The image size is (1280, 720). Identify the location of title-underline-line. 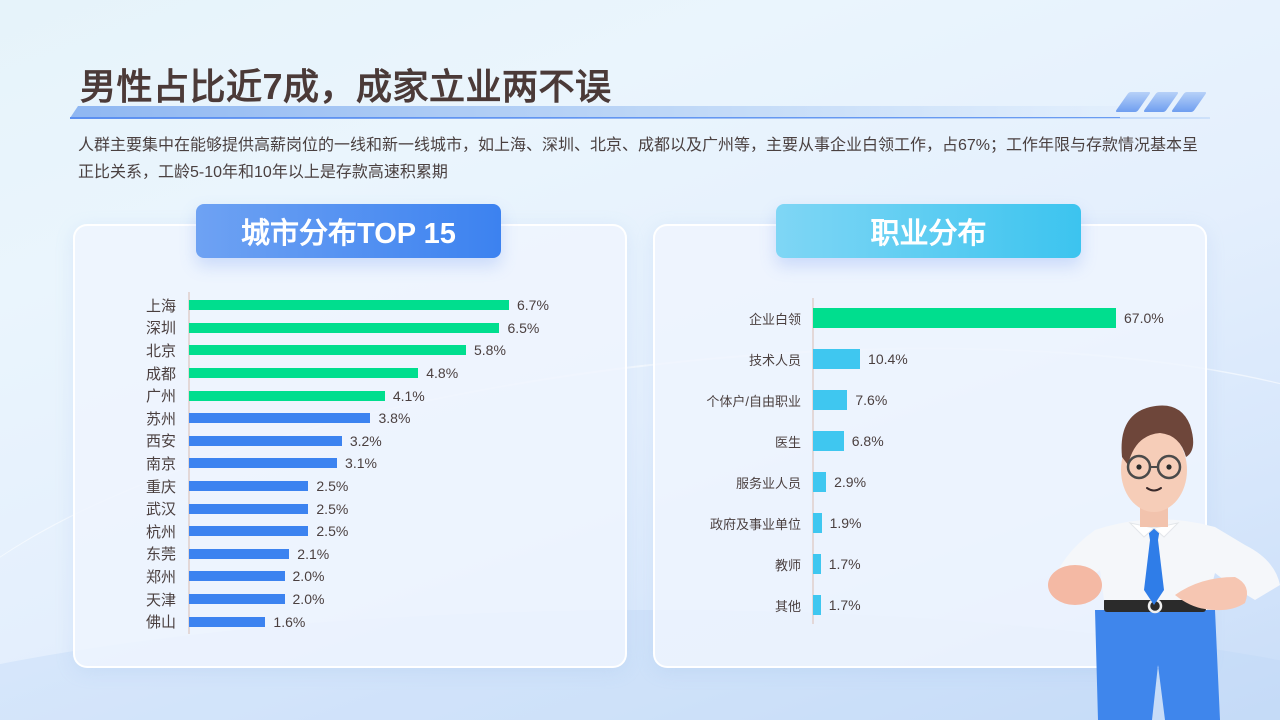
(640, 118).